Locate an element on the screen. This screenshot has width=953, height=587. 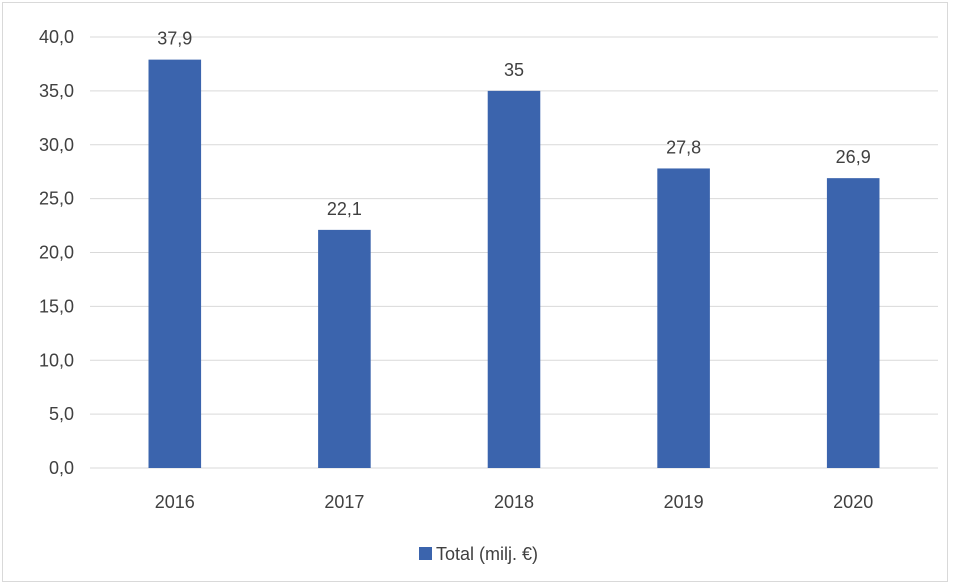
x-axis-tick-labels: 2016 2017 2018 2019 2020 is located at coordinates (514, 502).